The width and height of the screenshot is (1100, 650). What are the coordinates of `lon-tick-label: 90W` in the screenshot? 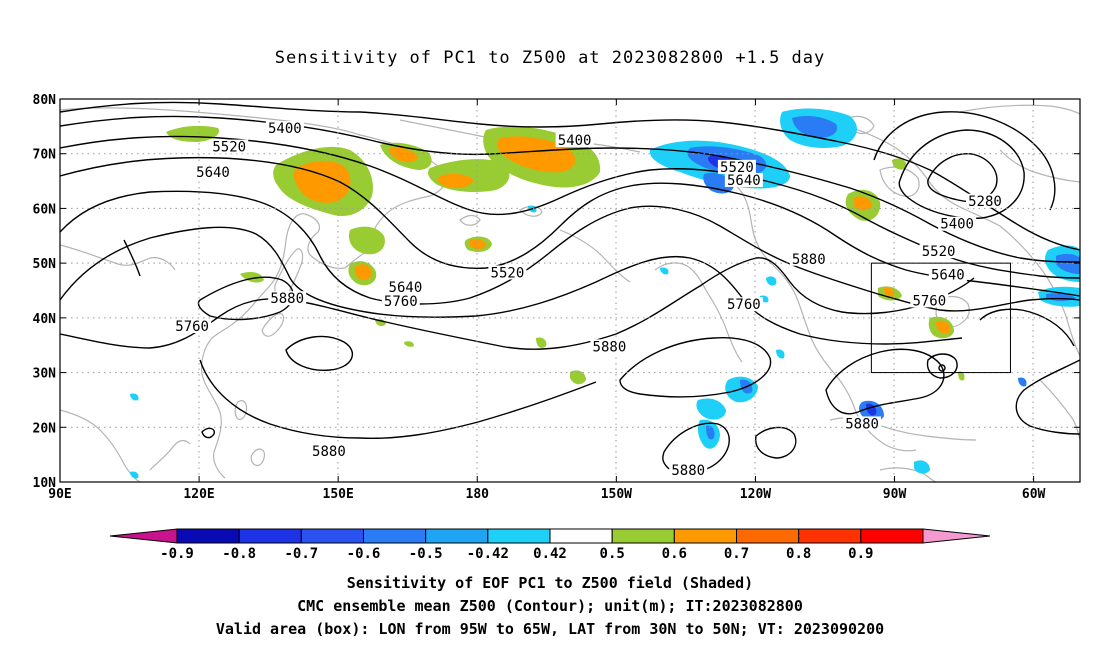 It's located at (895, 494).